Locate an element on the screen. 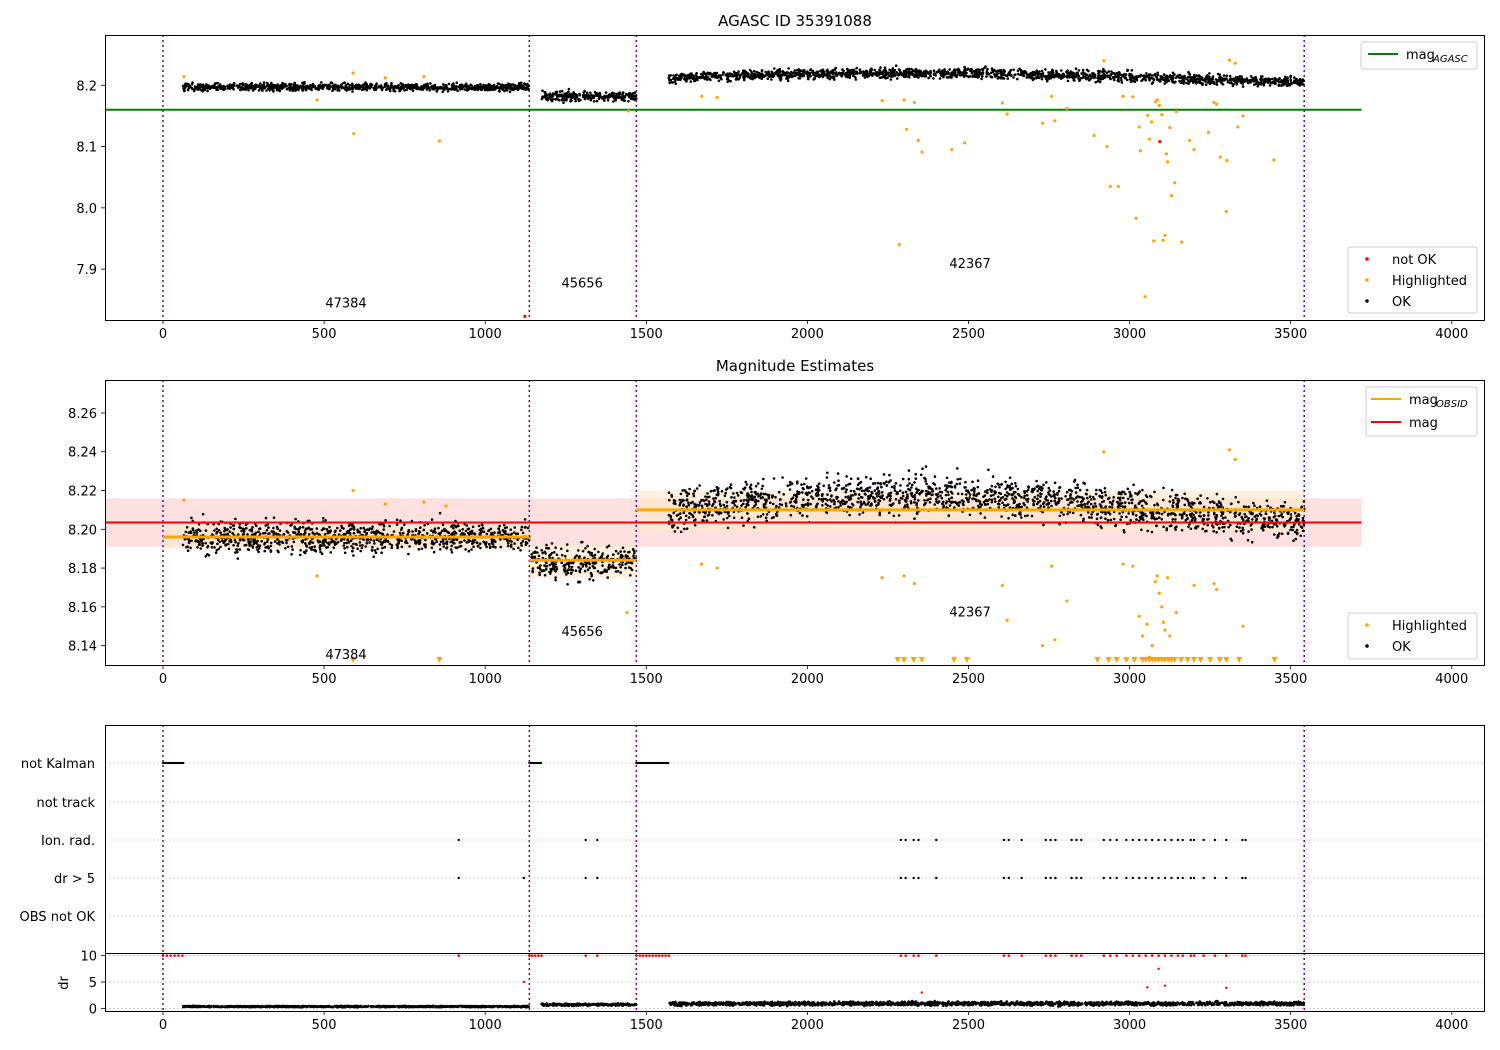  title-middle: Magnitude Estimates is located at coordinates (795, 366).